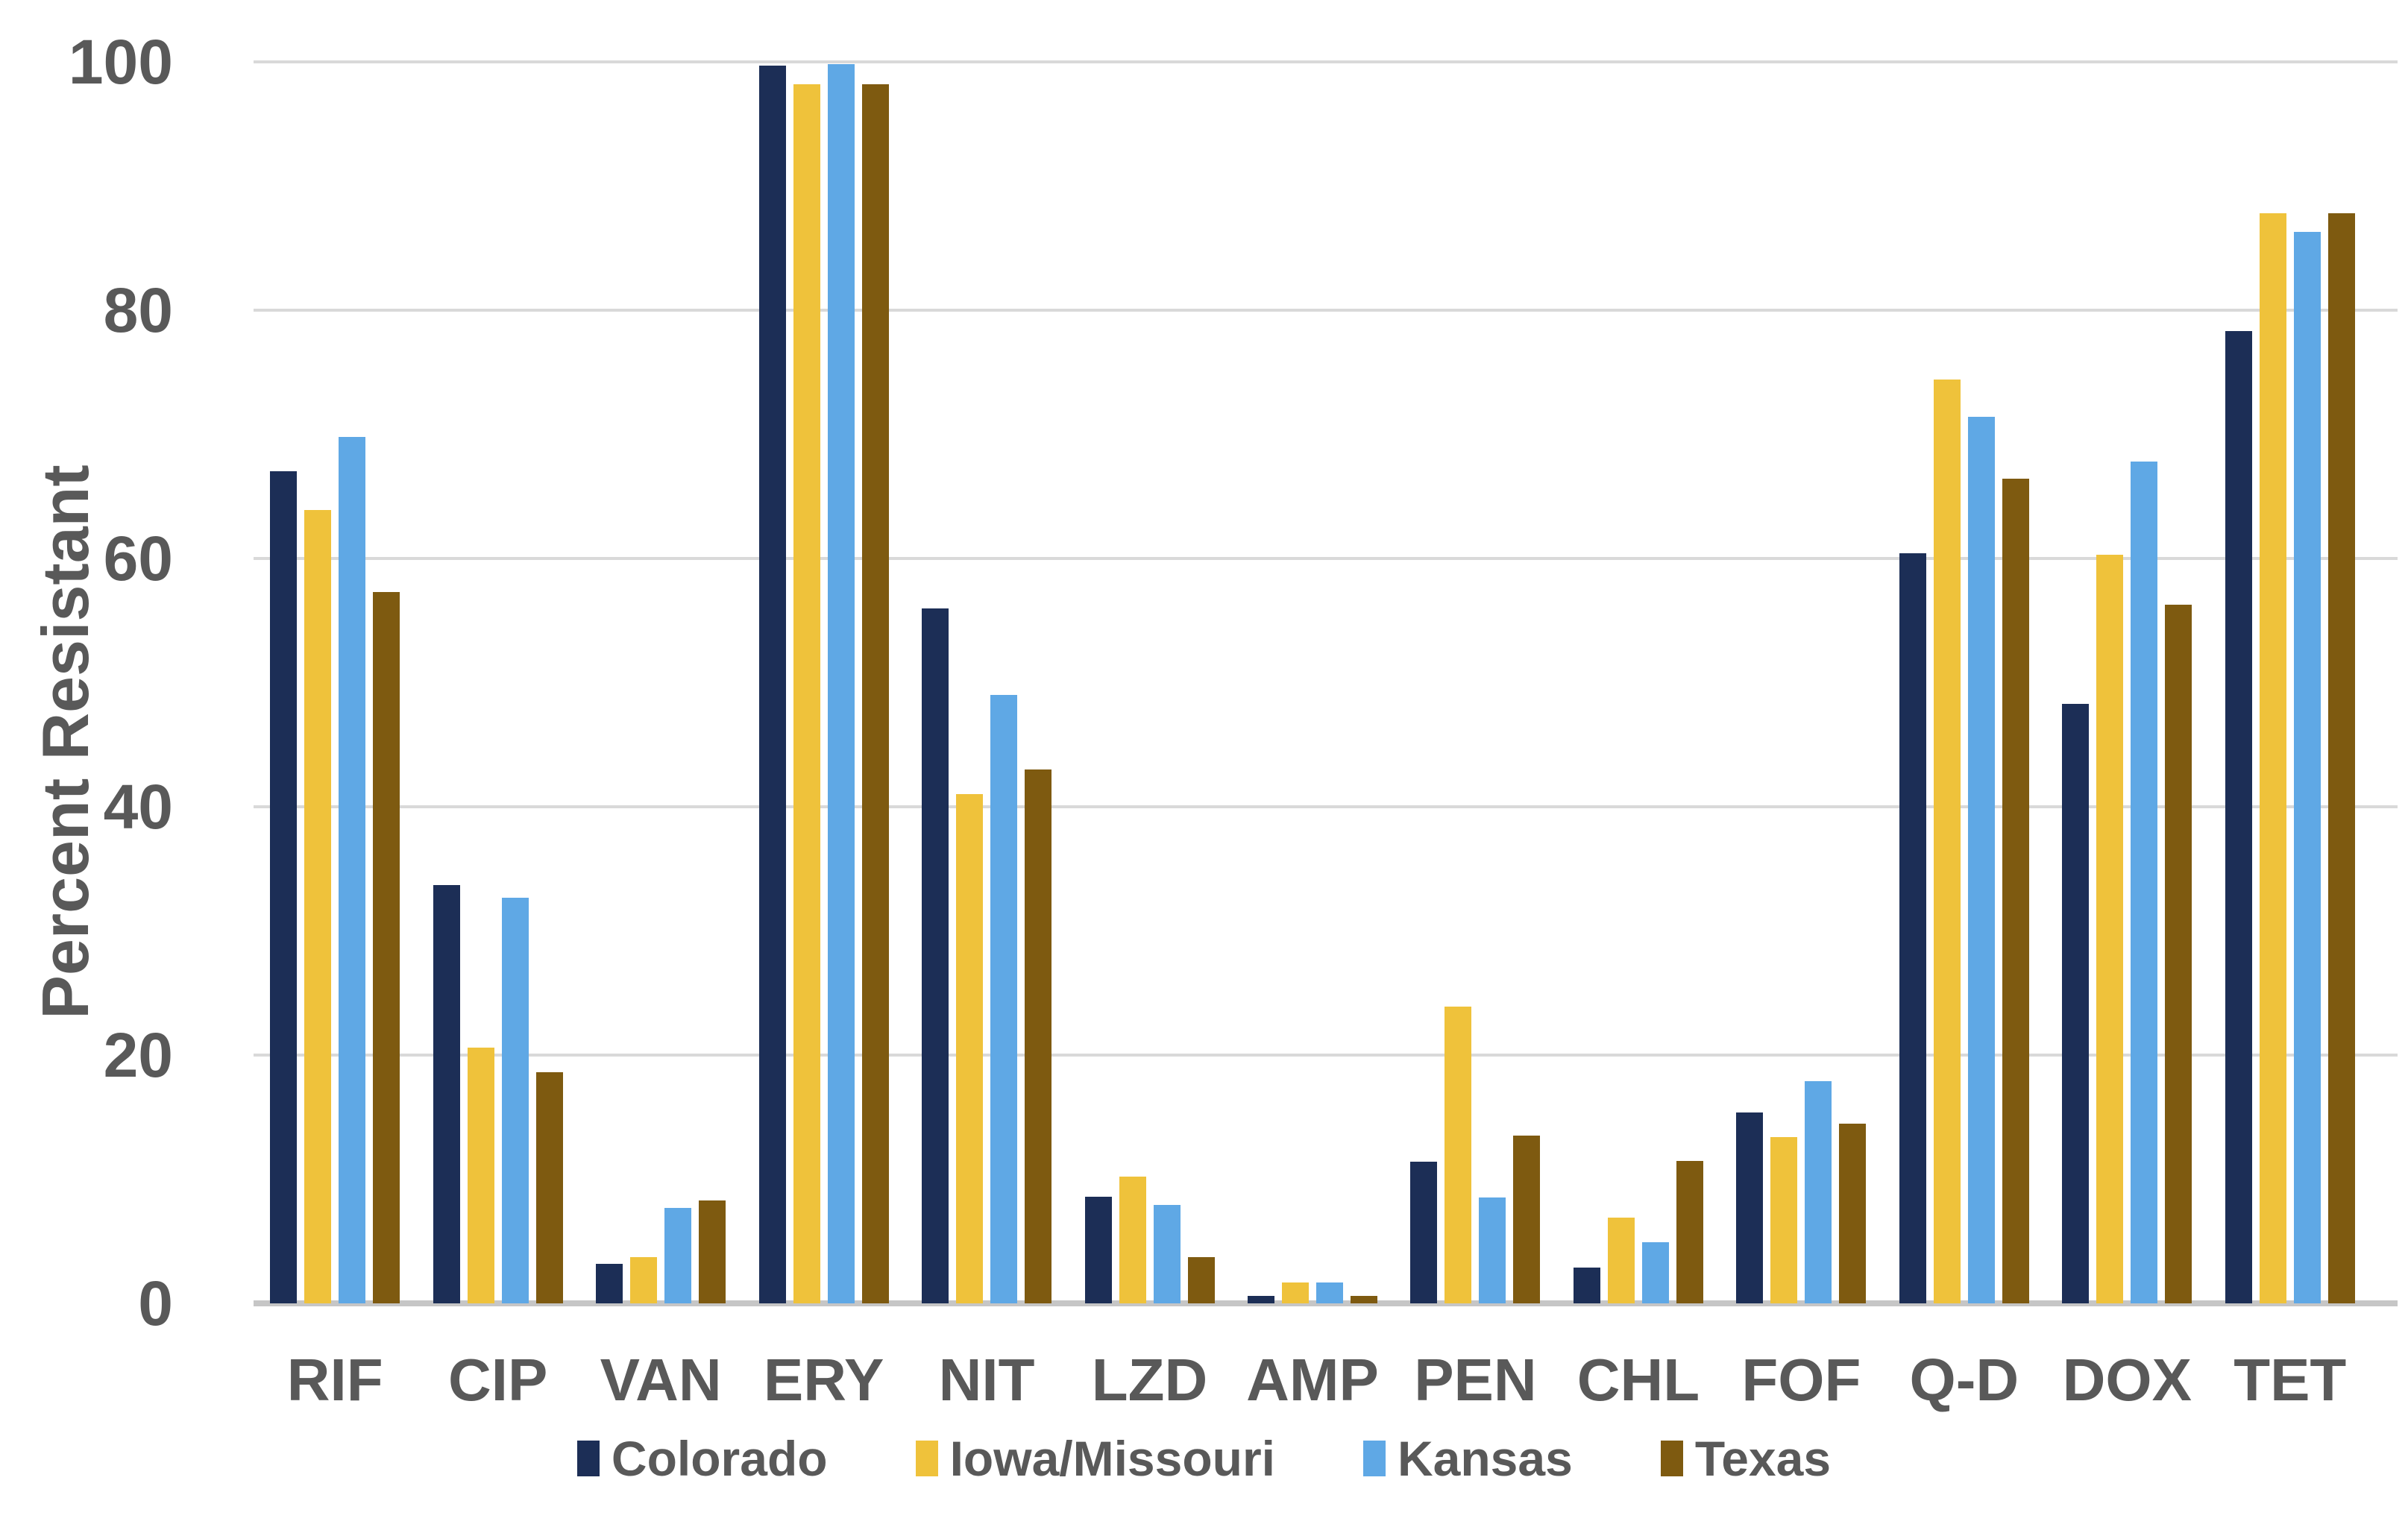 Image resolution: width=2408 pixels, height=1536 pixels. Describe the element at coordinates (1912, 928) in the screenshot. I see `bar-Q-D-colorado` at that location.